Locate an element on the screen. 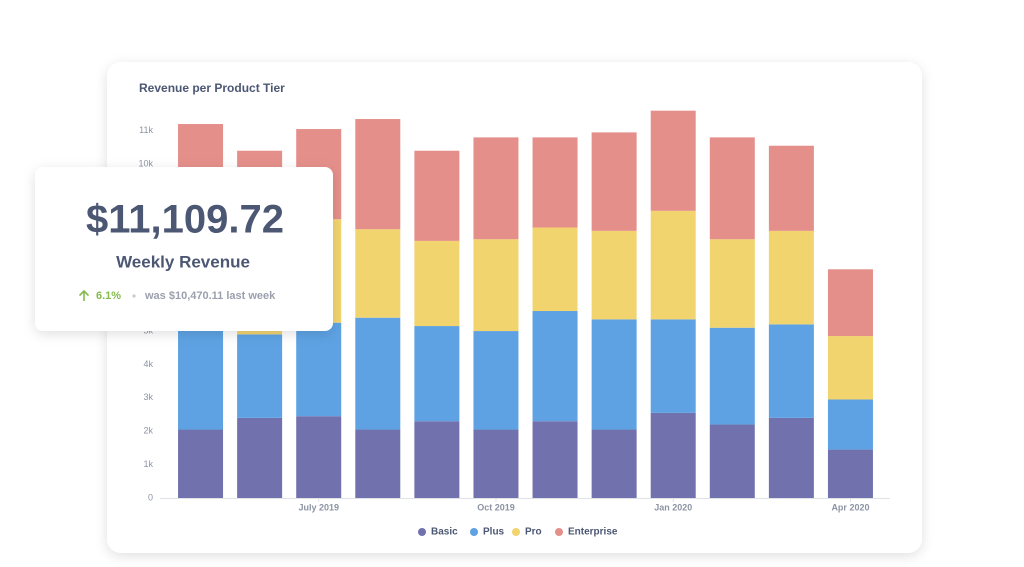  x-tick-label: Jan 2020 is located at coordinates (673, 507).